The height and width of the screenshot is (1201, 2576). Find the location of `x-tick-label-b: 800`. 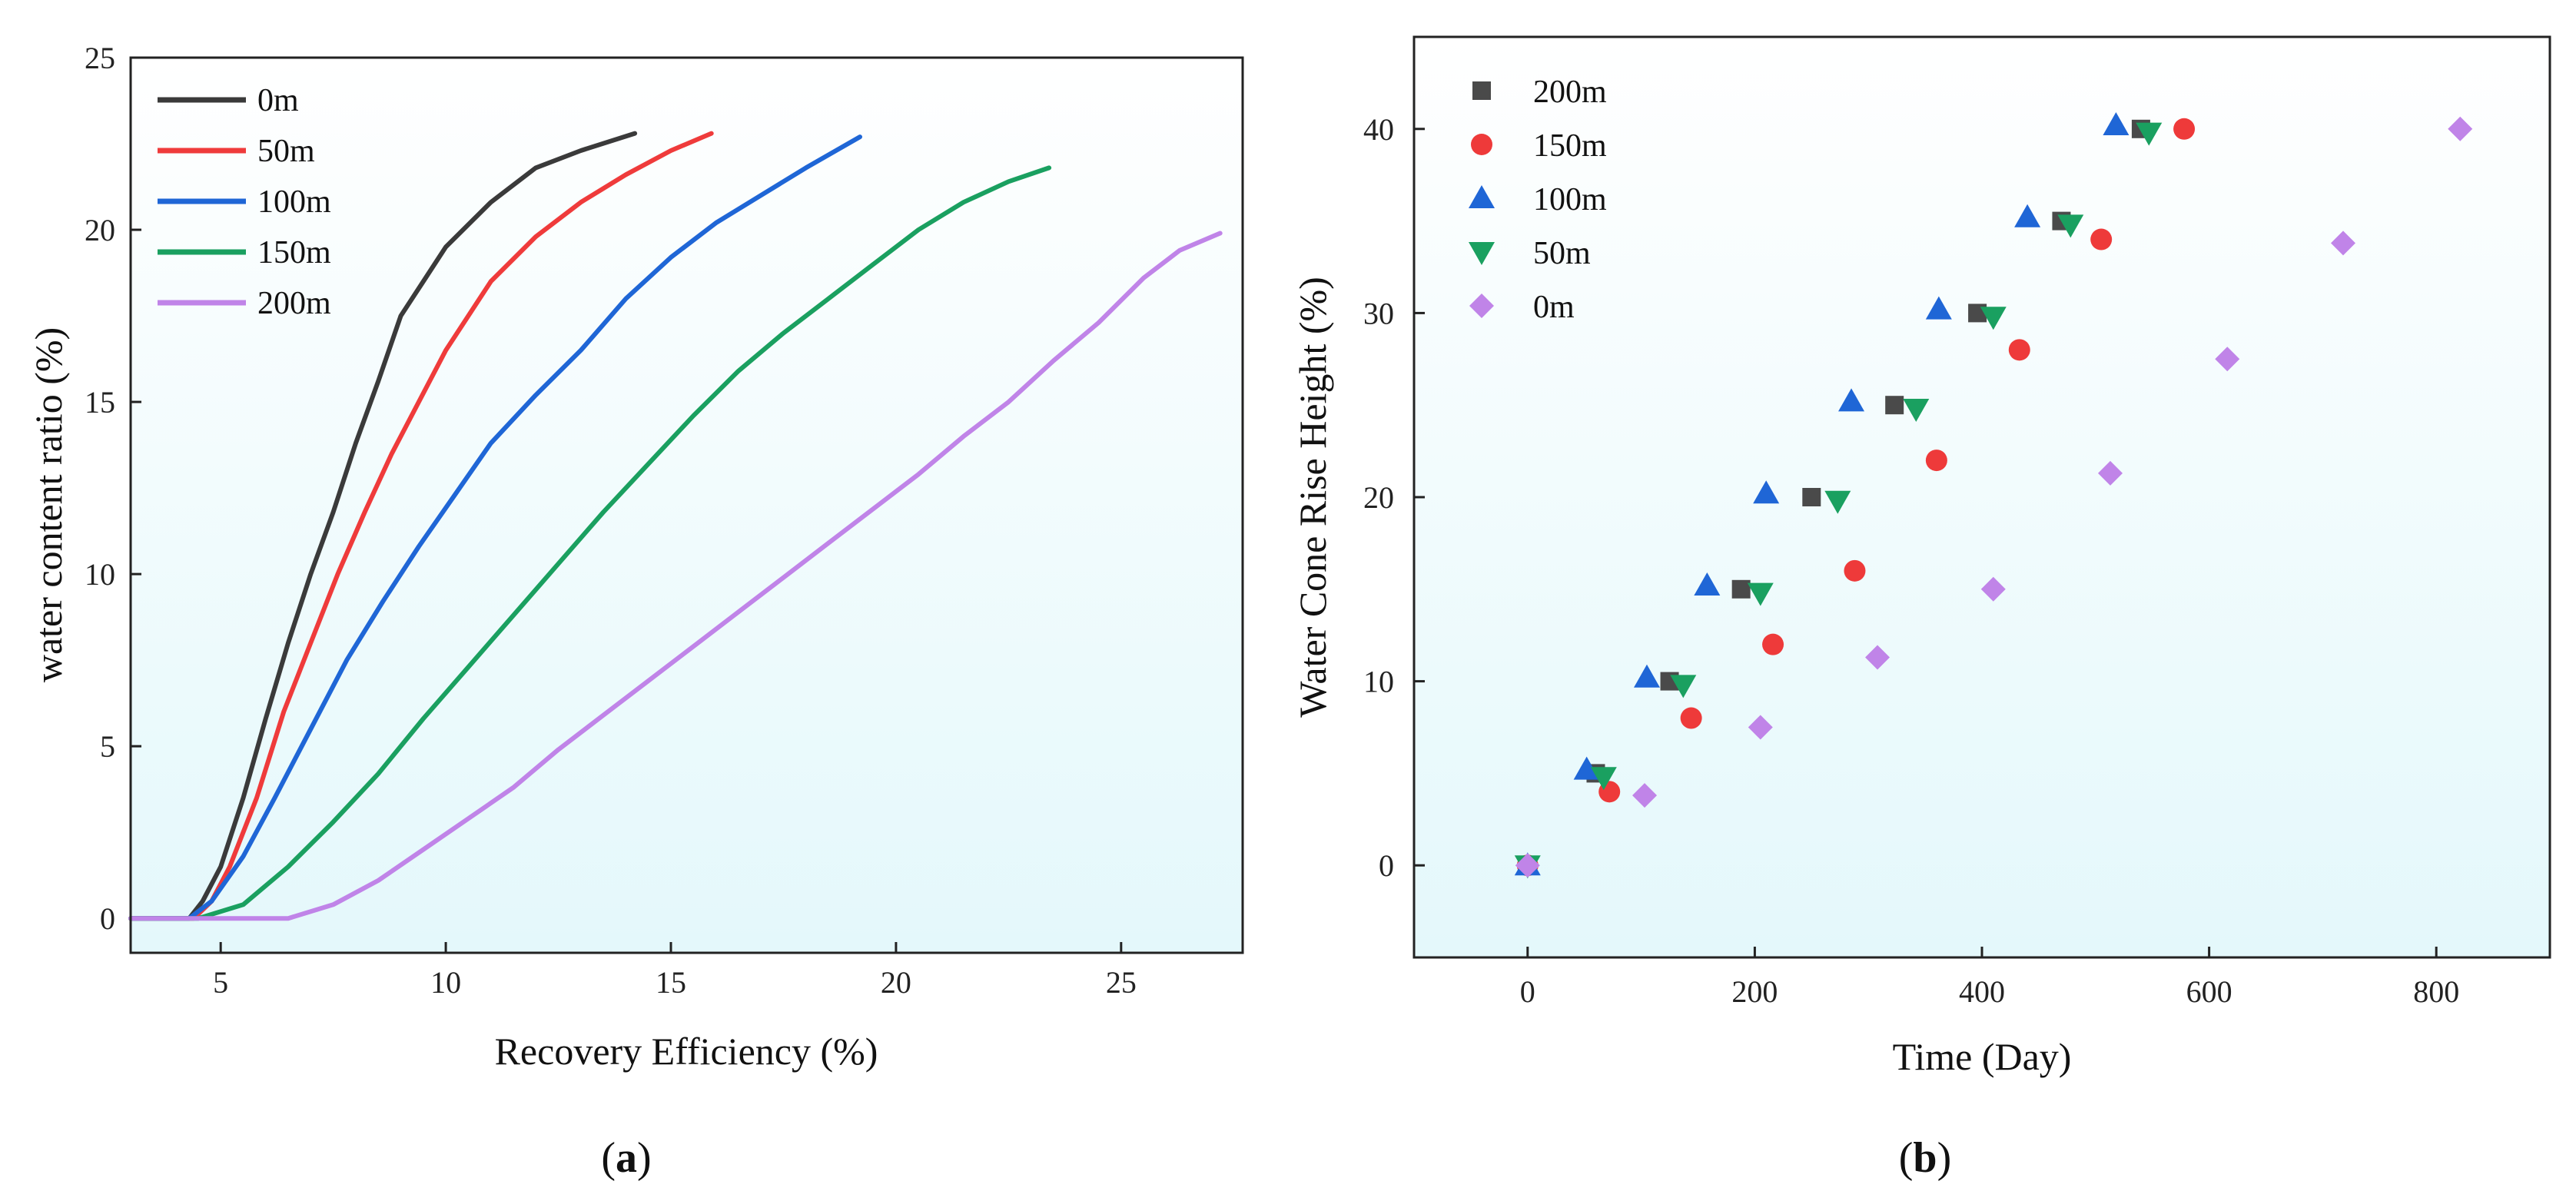

x-tick-label-b: 800 is located at coordinates (2436, 991).